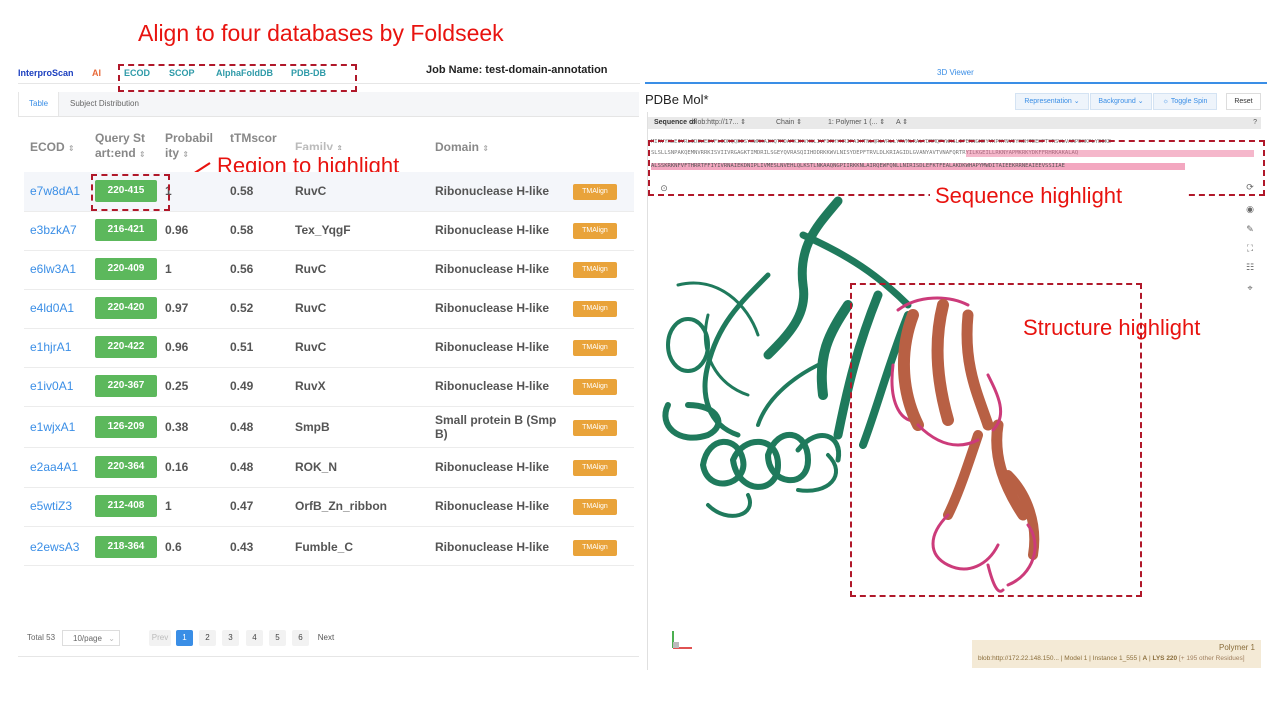 This screenshot has height=720, width=1280. Describe the element at coordinates (242, 506) in the screenshot. I see `ttmscore-value: 0.47` at that location.